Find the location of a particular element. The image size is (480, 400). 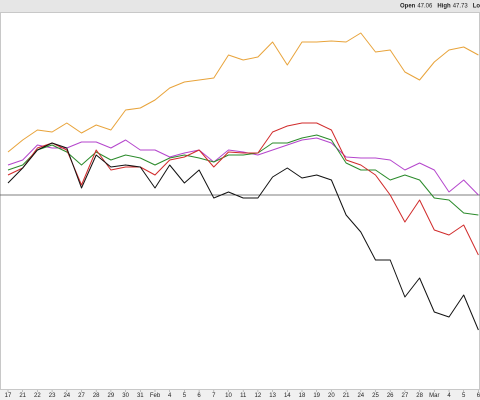

x-tick-label: 25 is located at coordinates (375, 396).